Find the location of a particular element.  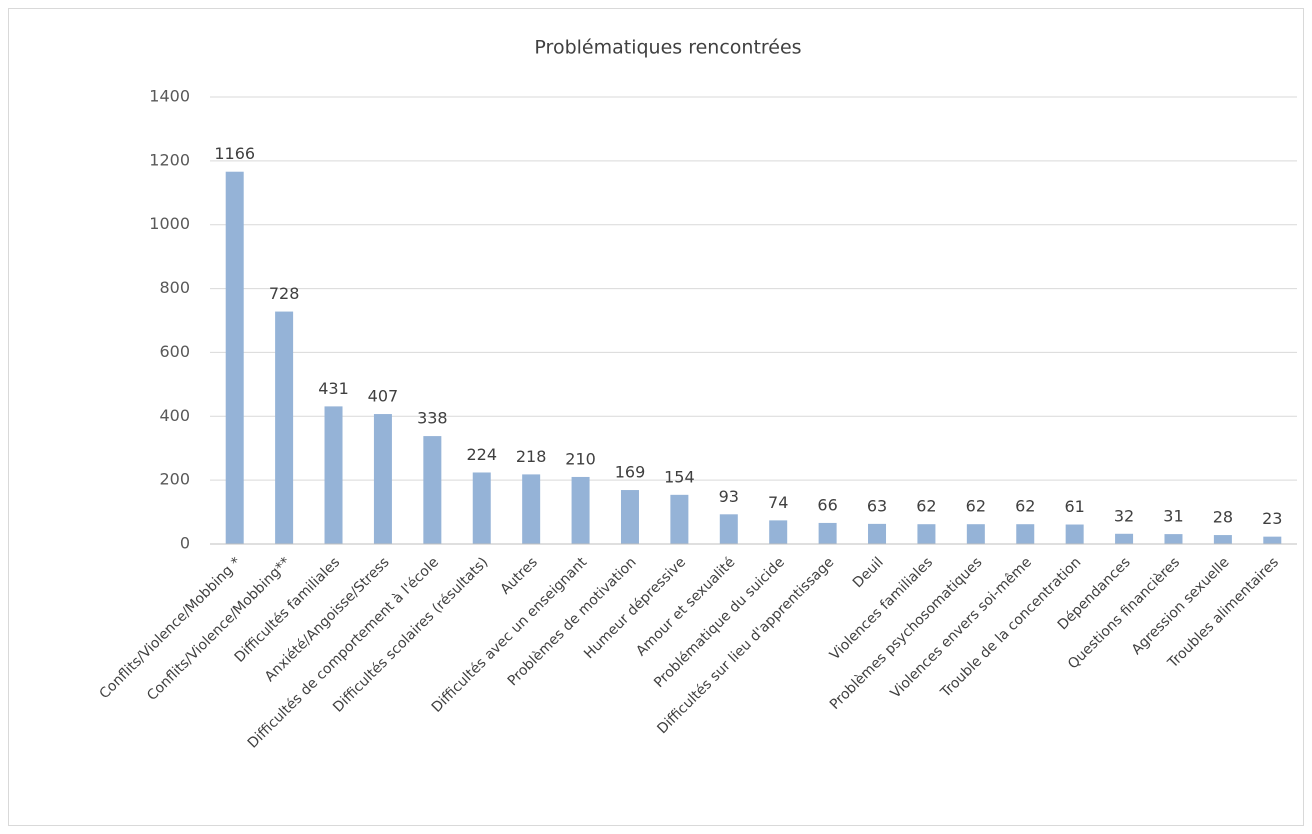

data-label: 61 is located at coordinates (1074, 506).